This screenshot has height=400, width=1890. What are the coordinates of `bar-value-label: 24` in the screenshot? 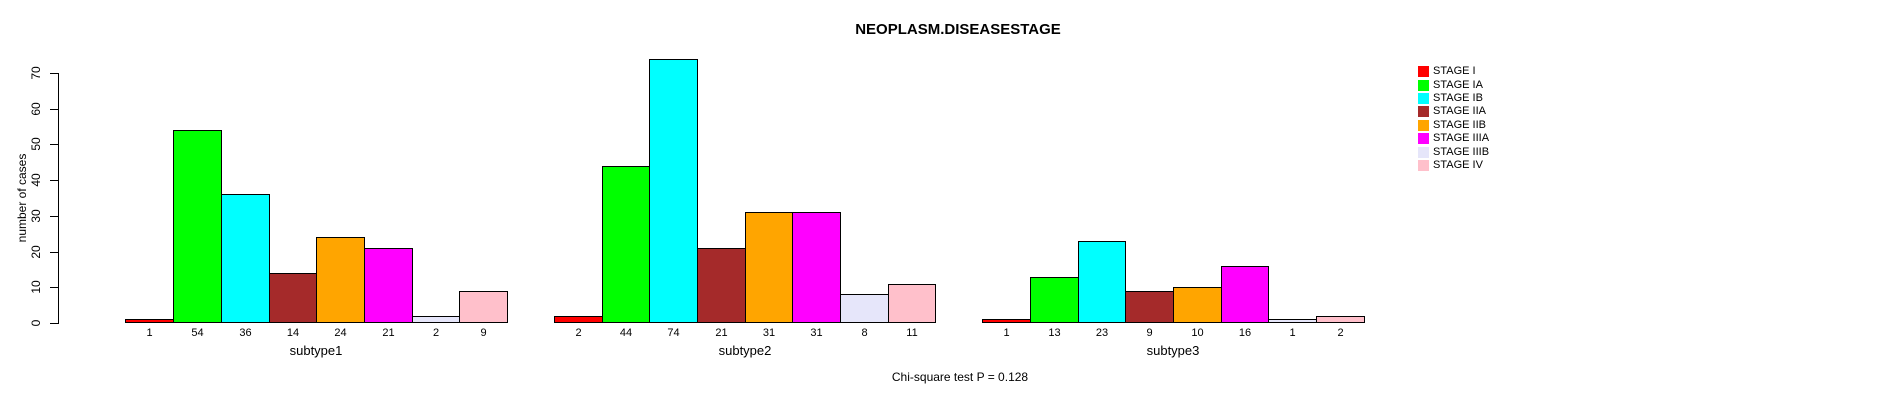 It's located at (340, 333).